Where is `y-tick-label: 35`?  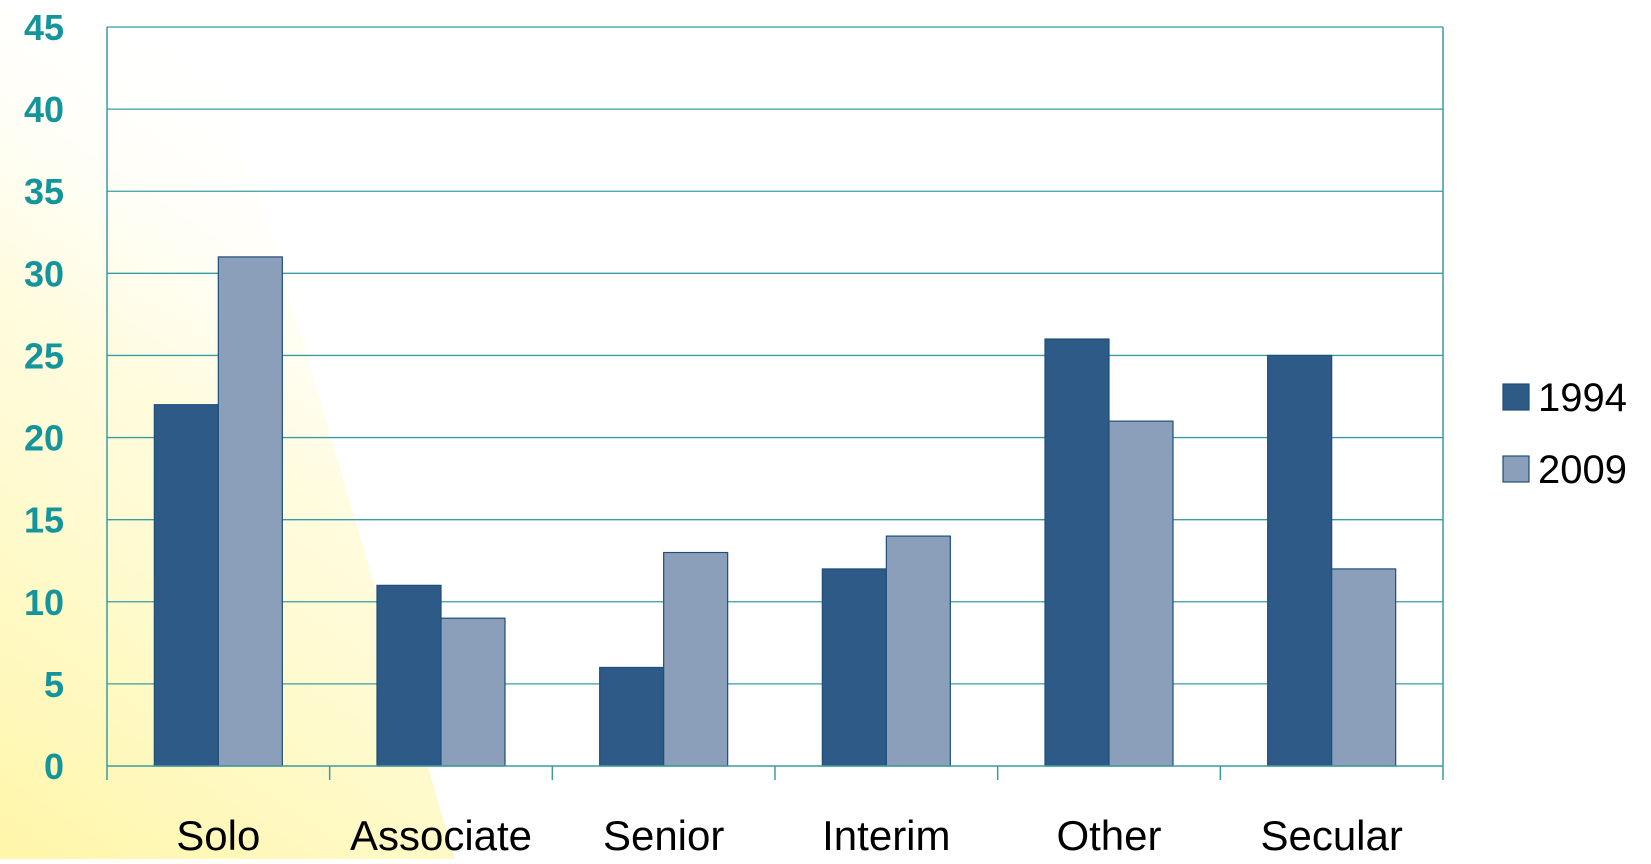 y-tick-label: 35 is located at coordinates (44, 191).